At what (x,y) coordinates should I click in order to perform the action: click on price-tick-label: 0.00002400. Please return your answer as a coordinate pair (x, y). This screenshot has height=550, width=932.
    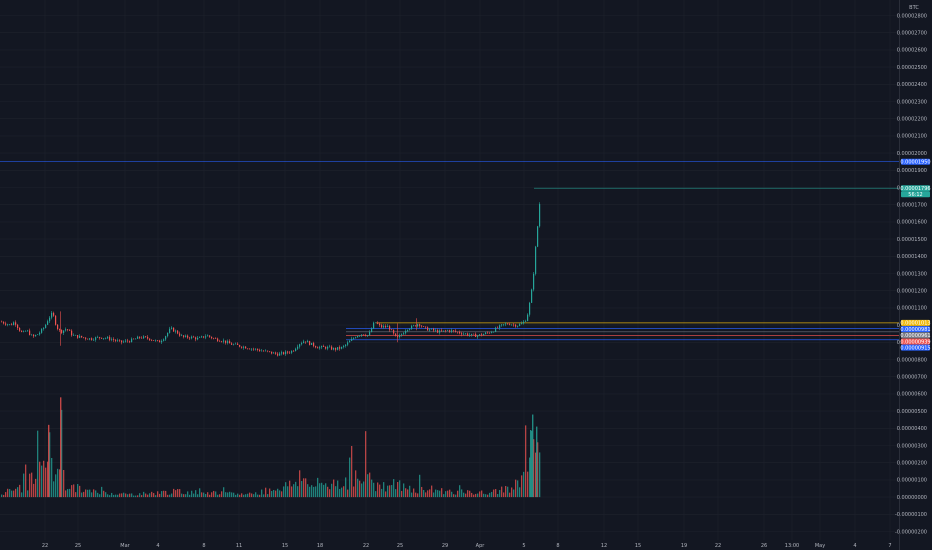
    Looking at the image, I should click on (912, 85).